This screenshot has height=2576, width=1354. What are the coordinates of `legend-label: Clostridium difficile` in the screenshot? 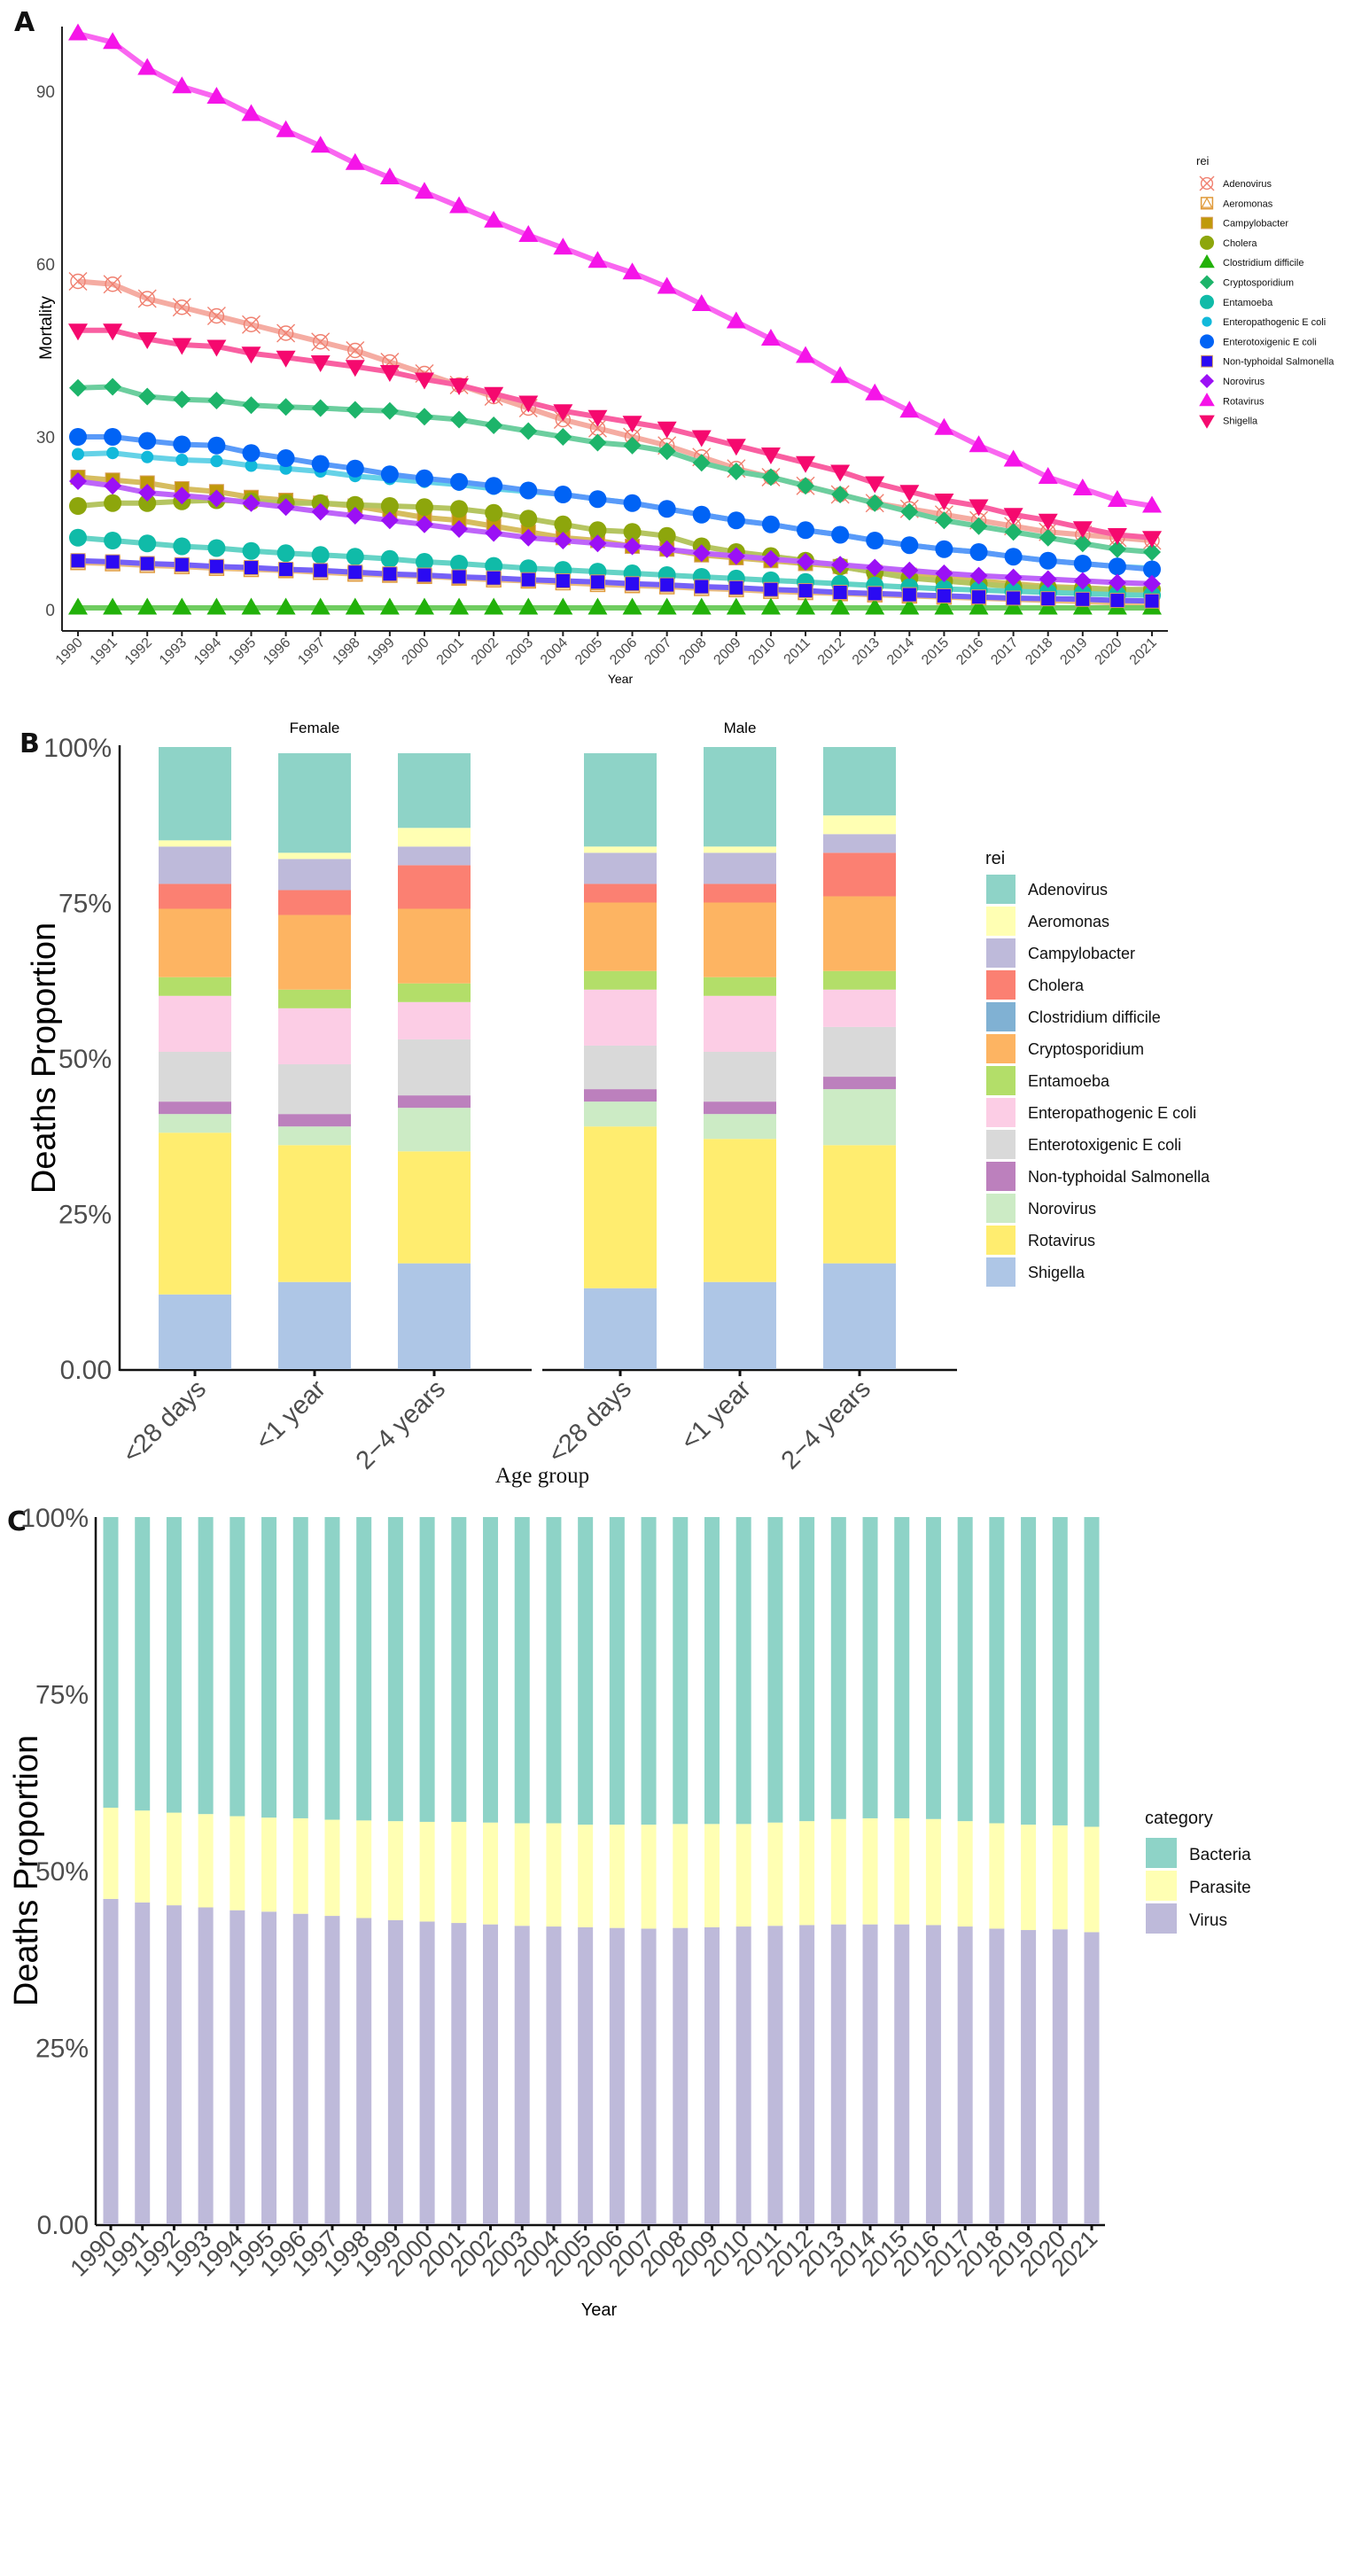 It's located at (1095, 1017).